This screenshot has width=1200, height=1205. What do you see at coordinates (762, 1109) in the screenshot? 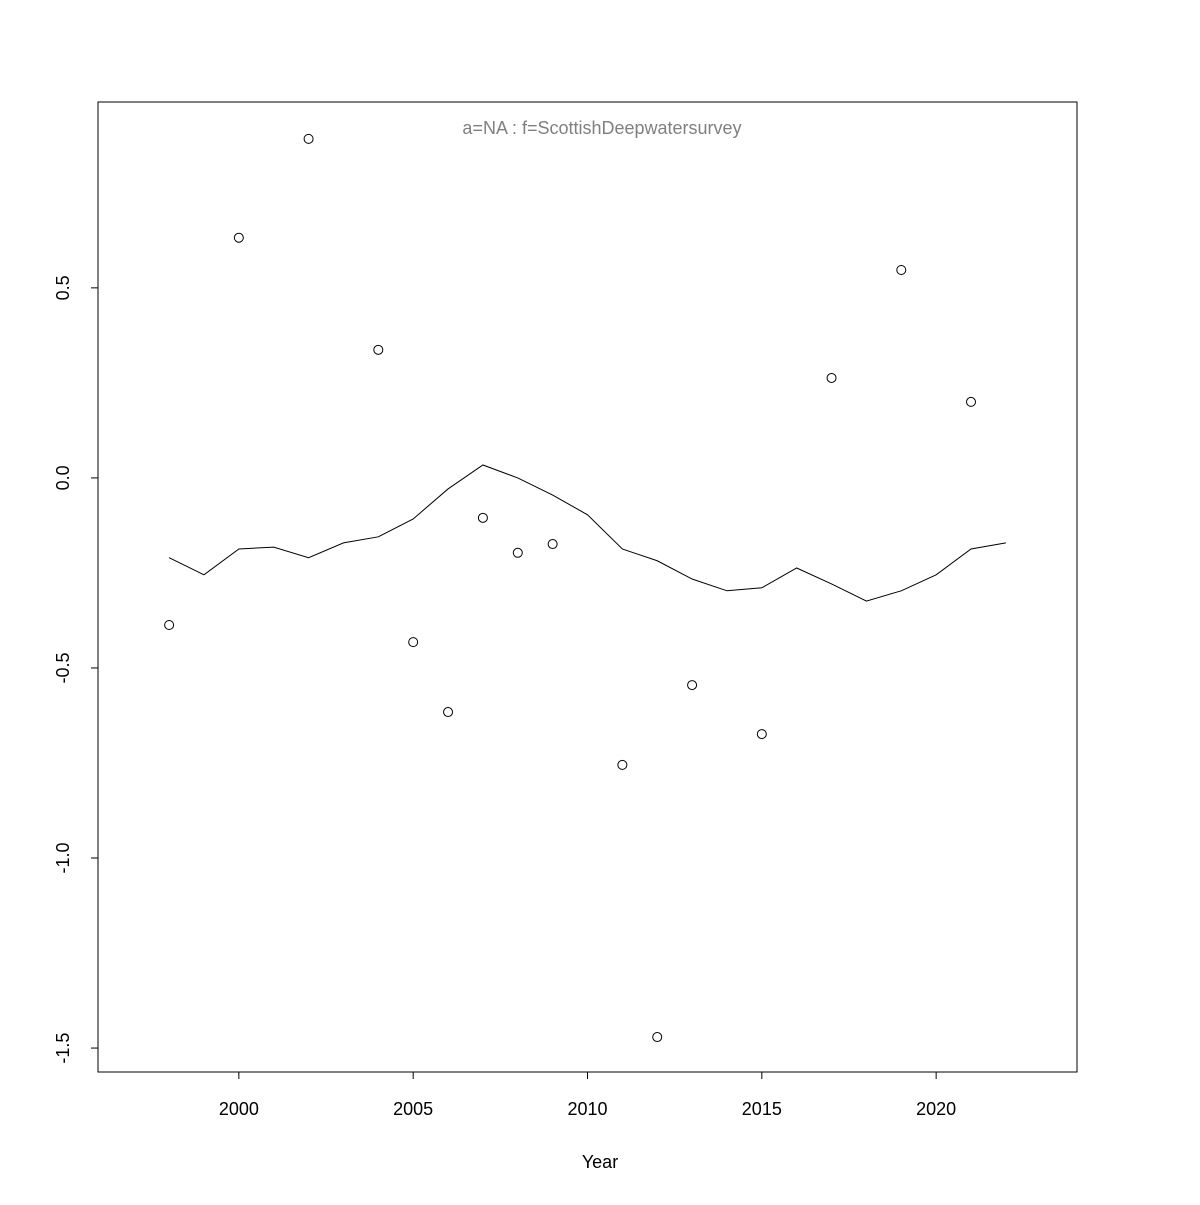
I see `x-tick-label: 2015` at bounding box center [762, 1109].